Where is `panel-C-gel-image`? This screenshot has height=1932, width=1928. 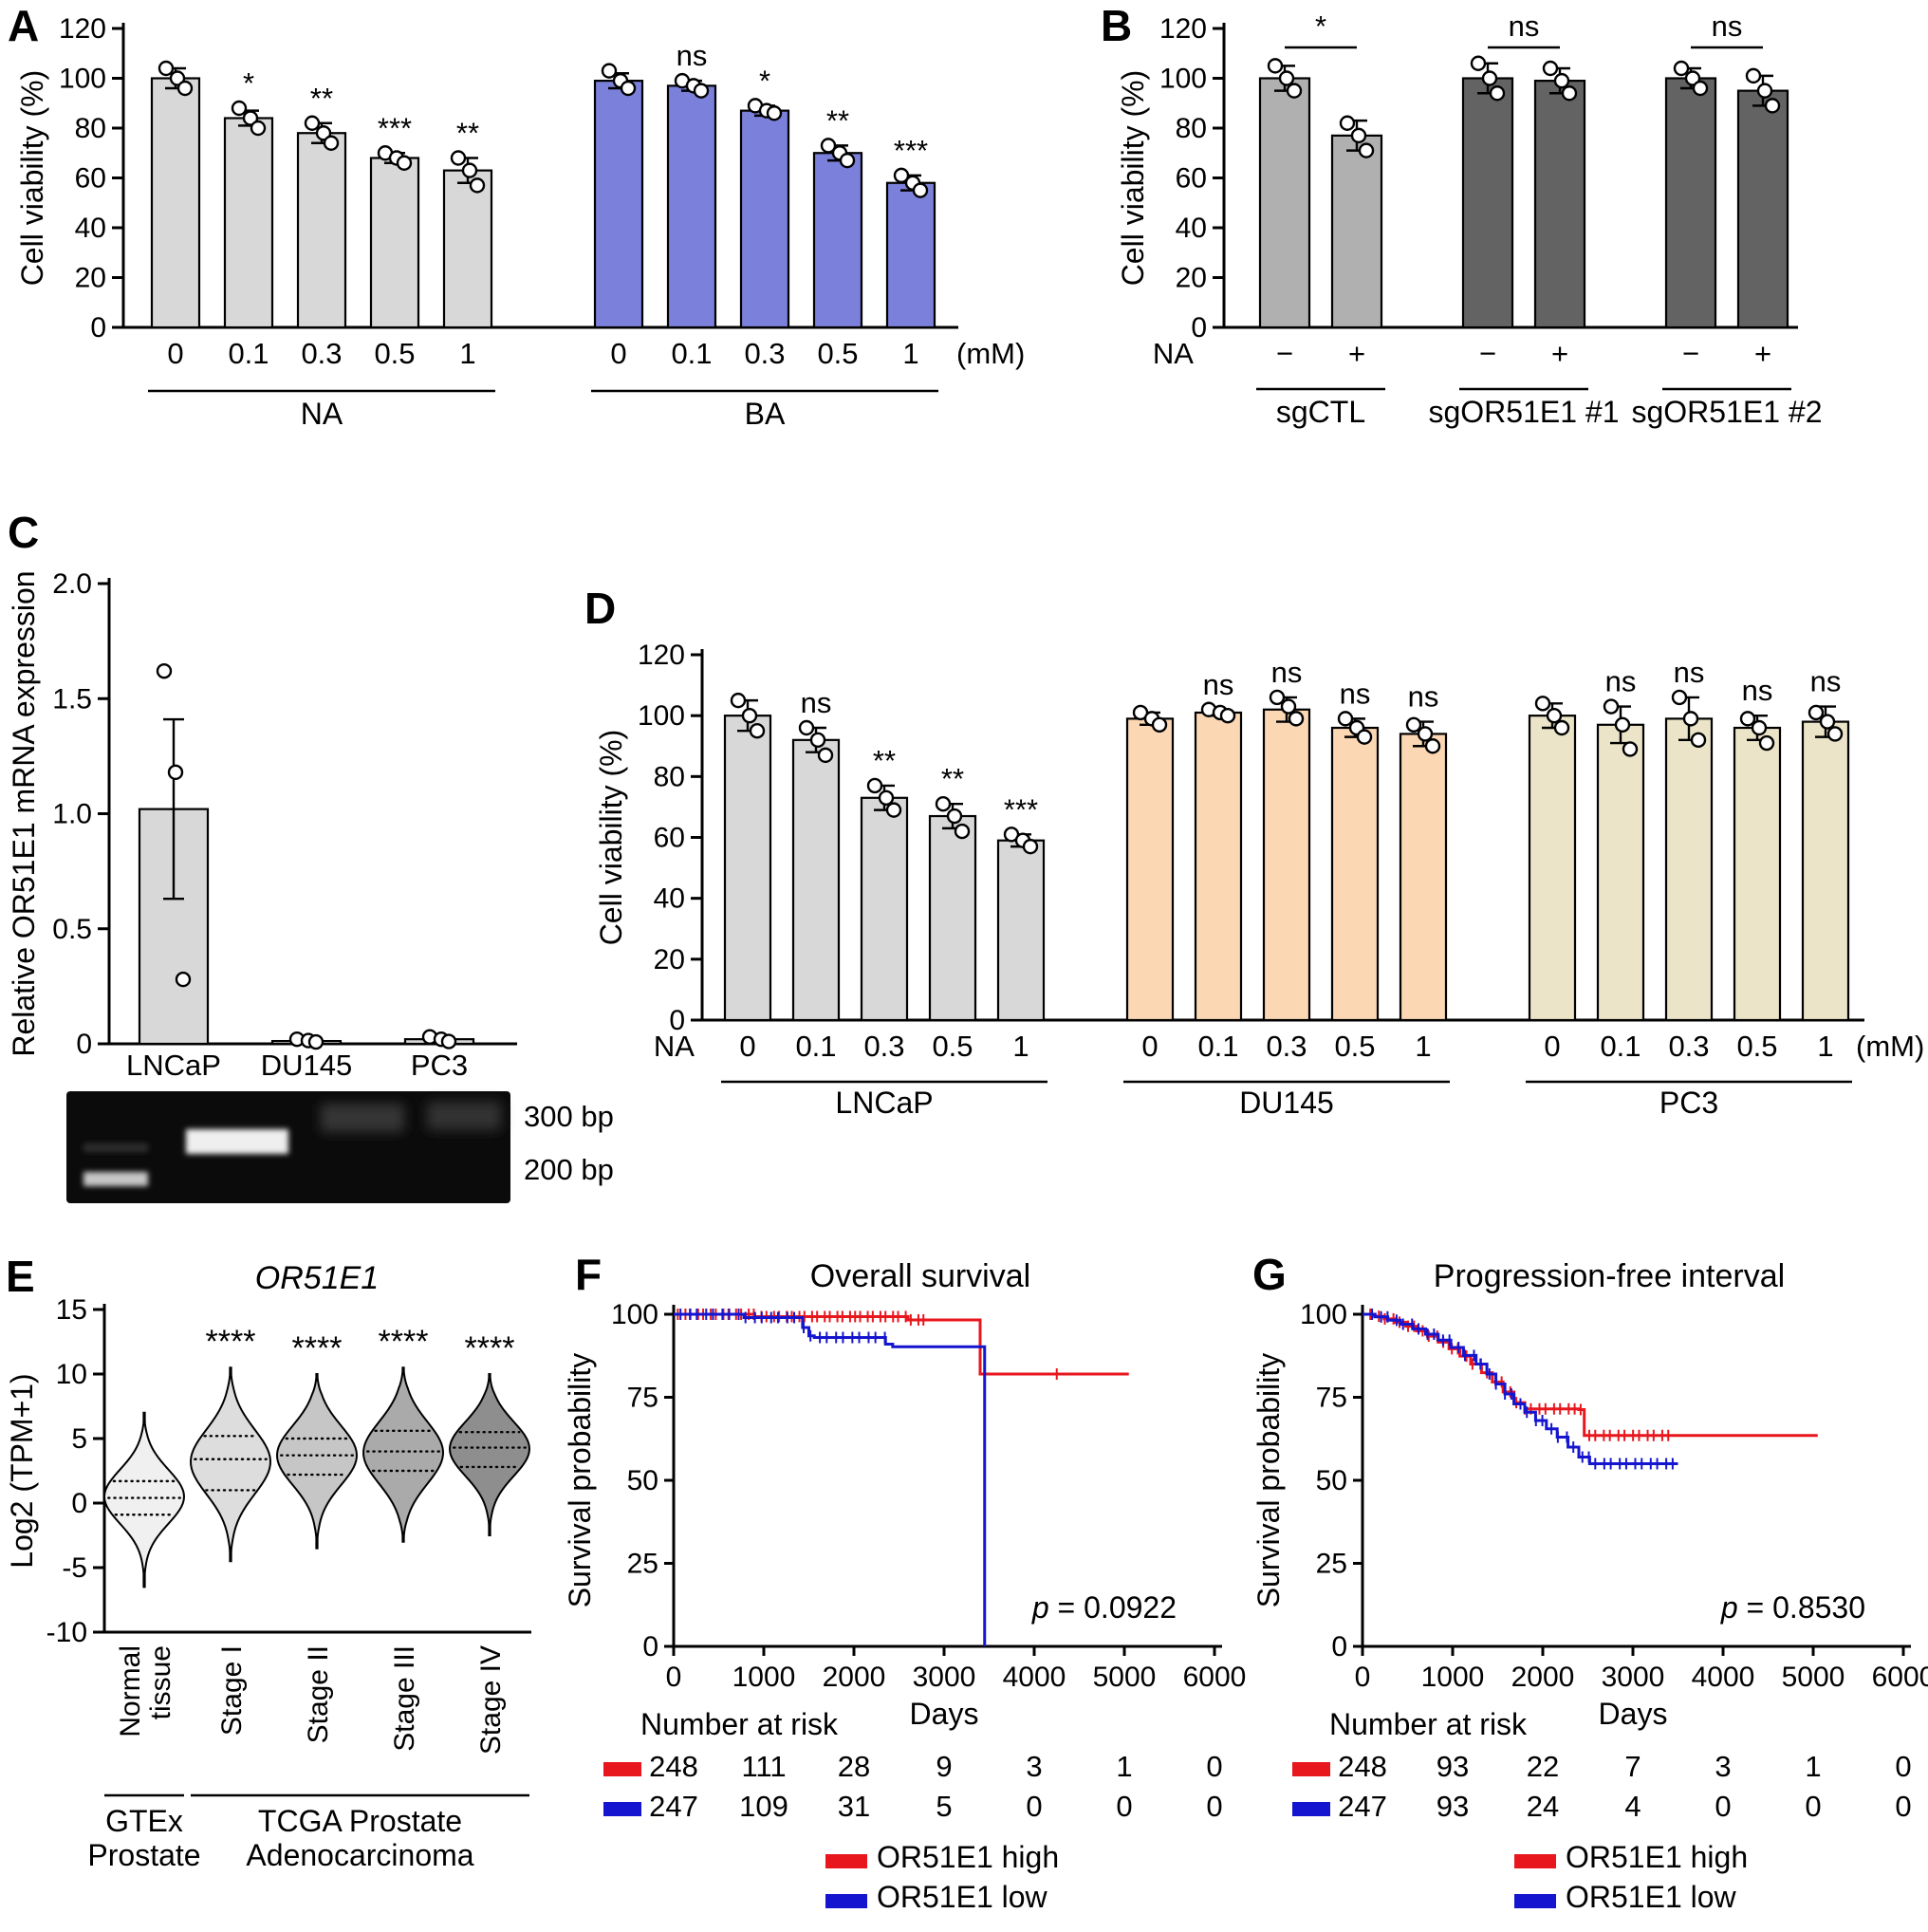
panel-C-gel-image is located at coordinates (288, 1147).